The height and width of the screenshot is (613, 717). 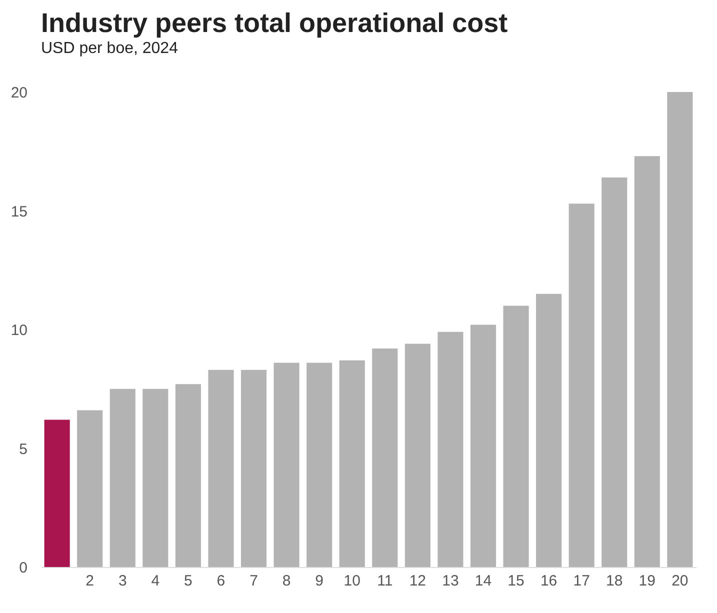 I want to click on y-tick-label: 10, so click(x=19, y=330).